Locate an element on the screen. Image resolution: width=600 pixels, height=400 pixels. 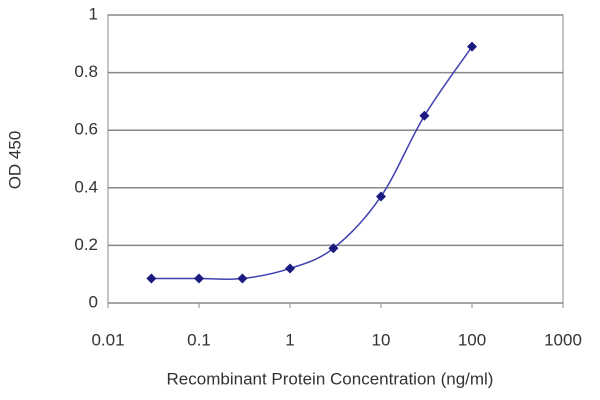
x-tick-label: 0.01 is located at coordinates (107, 339).